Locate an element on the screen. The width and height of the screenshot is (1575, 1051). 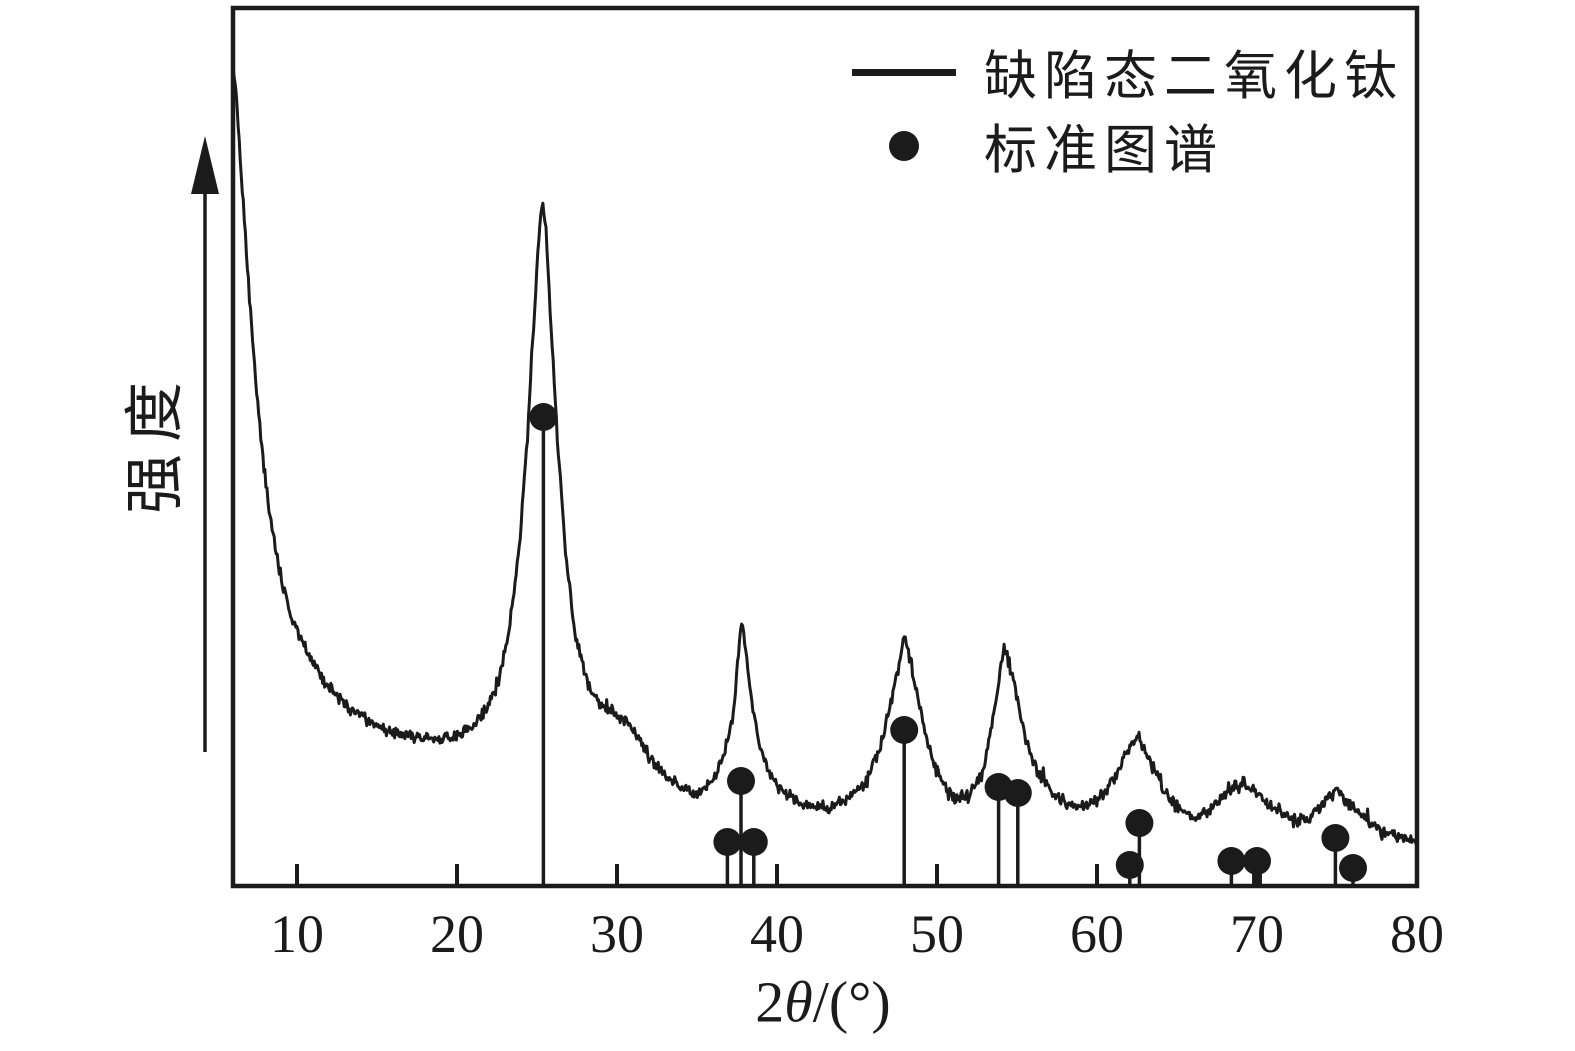
dot-marker is located at coordinates (904, 146).